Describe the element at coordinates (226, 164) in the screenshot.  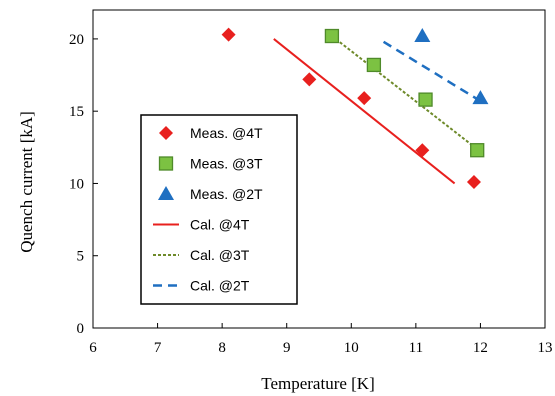
I see `legend-label-meas-3t: Meas. @3T` at that location.